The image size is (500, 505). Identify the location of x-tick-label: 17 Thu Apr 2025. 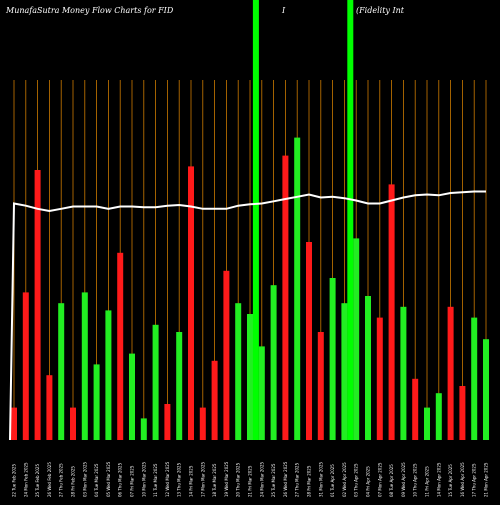
(474, 480).